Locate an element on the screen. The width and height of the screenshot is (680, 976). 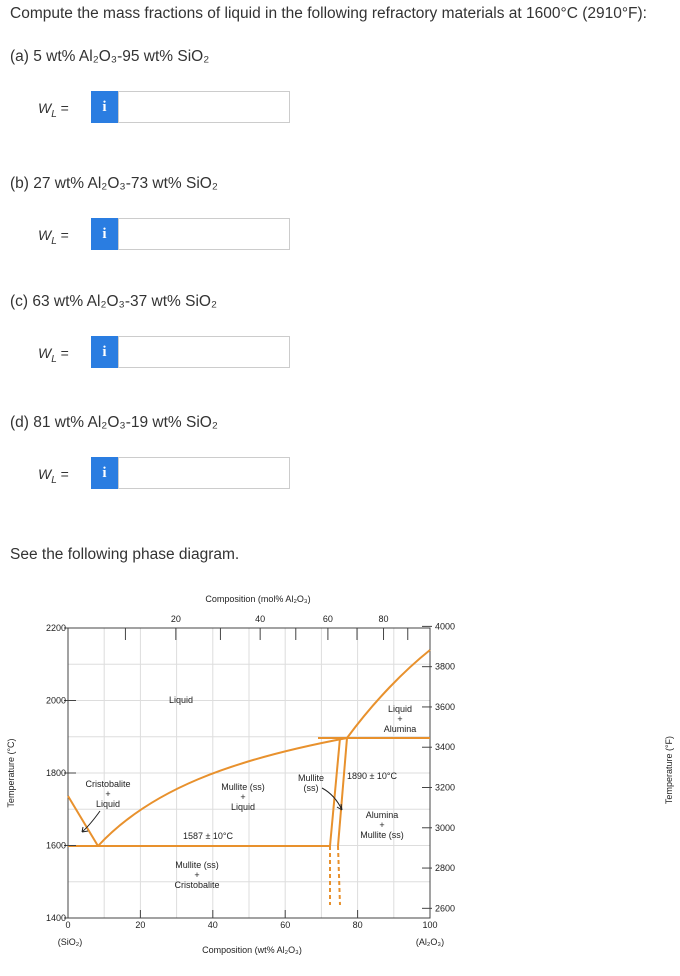
right-tick-label: 3200 is located at coordinates (445, 788).